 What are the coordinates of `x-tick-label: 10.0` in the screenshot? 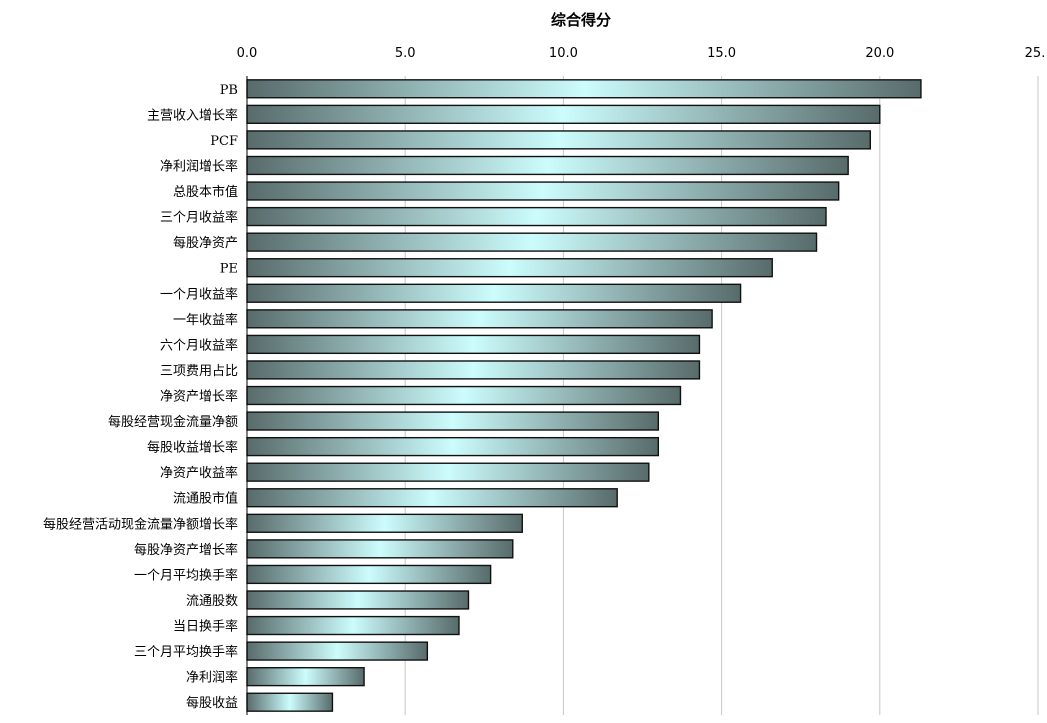 It's located at (563, 53).